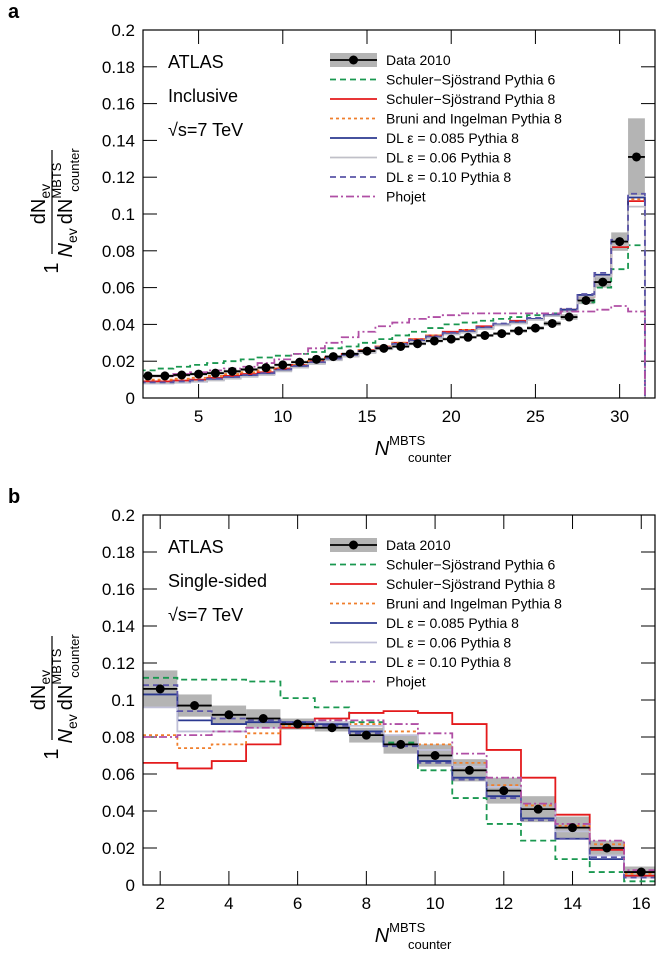  I want to click on y-label-den-d: dN, so click(66, 698).